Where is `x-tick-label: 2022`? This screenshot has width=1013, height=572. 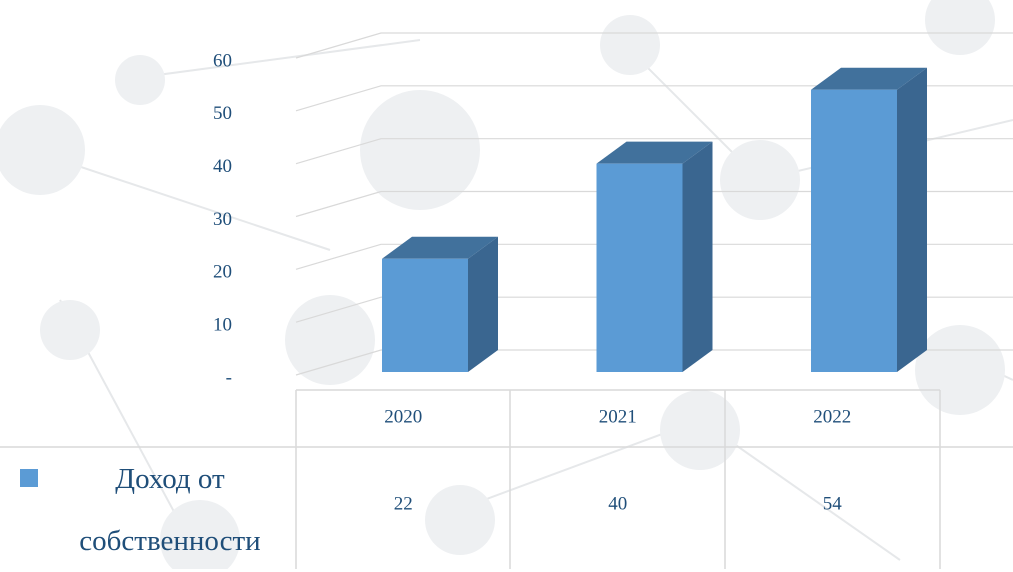 x-tick-label: 2022 is located at coordinates (832, 416).